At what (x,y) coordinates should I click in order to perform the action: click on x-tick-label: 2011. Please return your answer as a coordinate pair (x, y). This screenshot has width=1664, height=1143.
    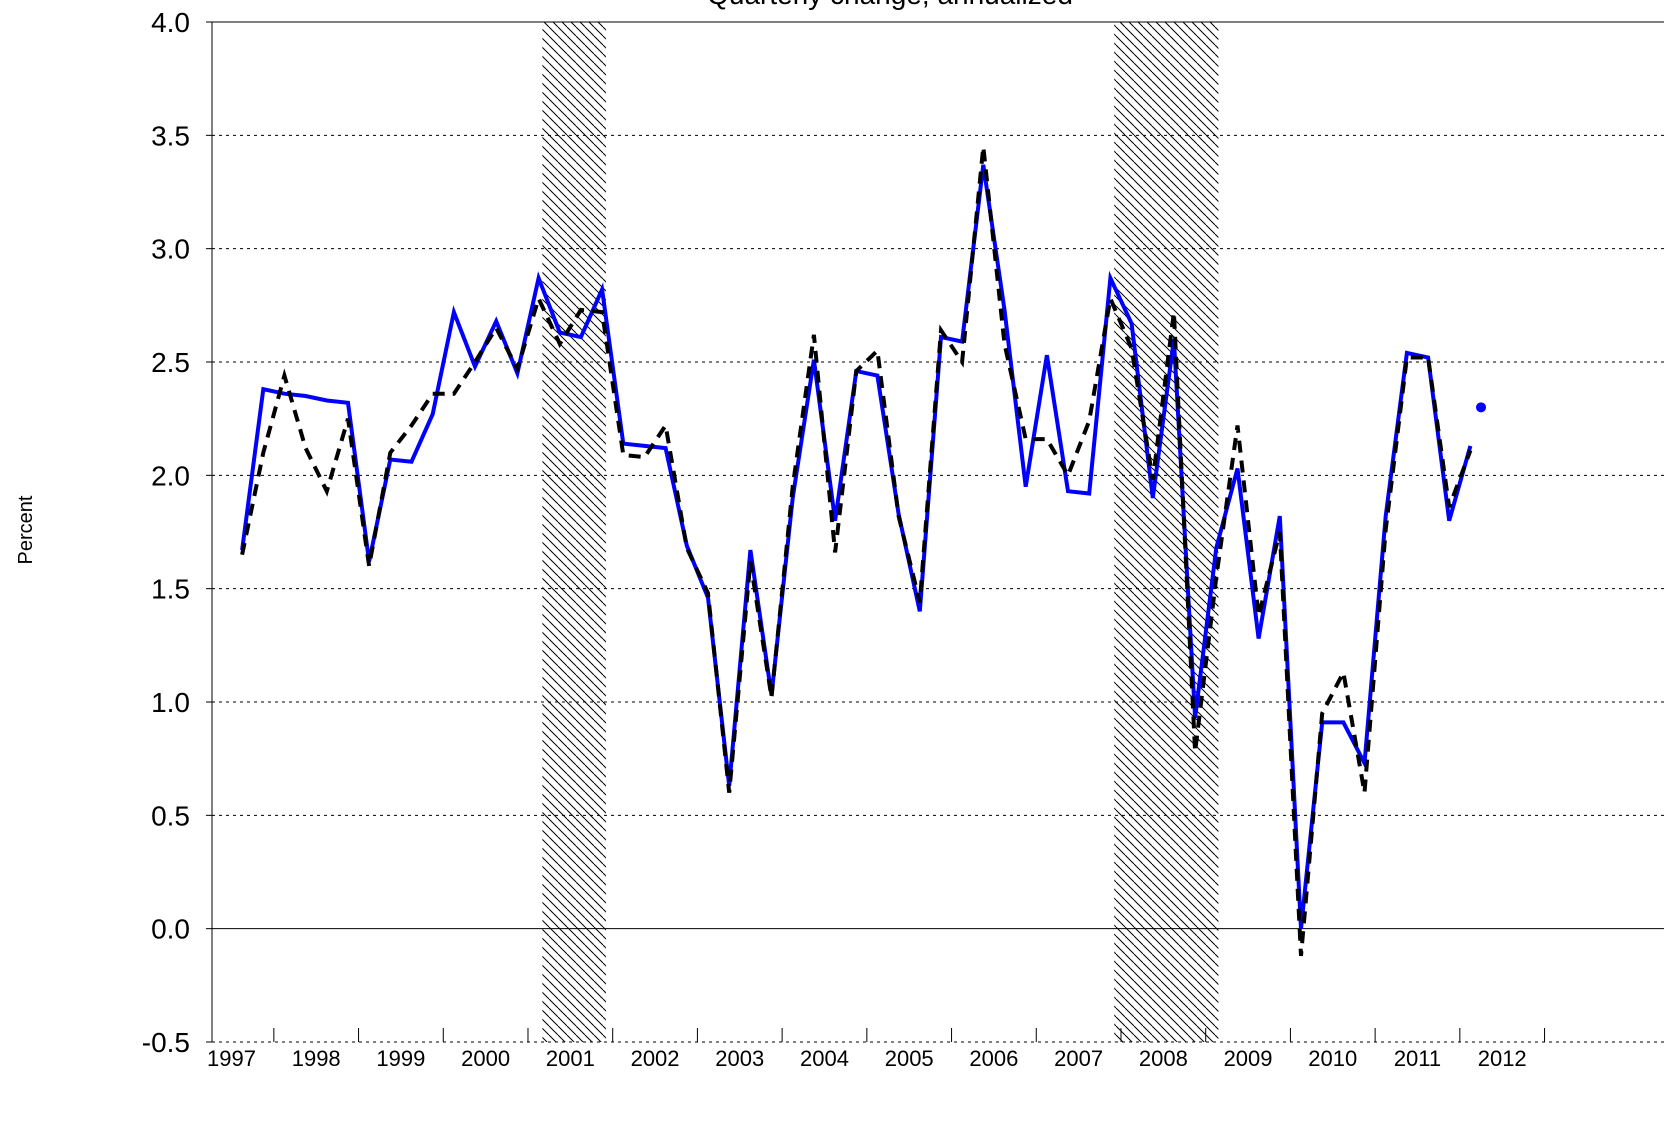
    Looking at the image, I should click on (1417, 1058).